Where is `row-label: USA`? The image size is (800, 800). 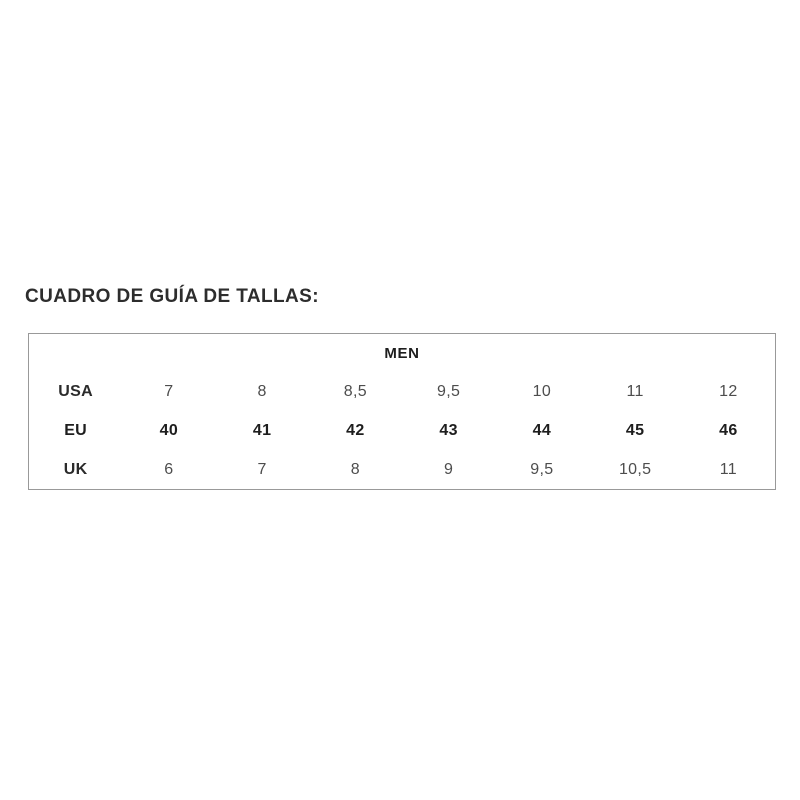 row-label: USA is located at coordinates (75, 391).